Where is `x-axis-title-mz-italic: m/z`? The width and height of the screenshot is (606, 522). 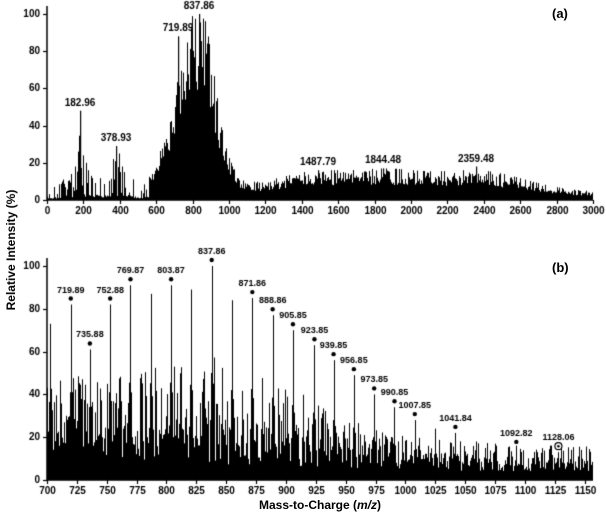
x-axis-title-mz-italic: m/z is located at coordinates (367, 505).